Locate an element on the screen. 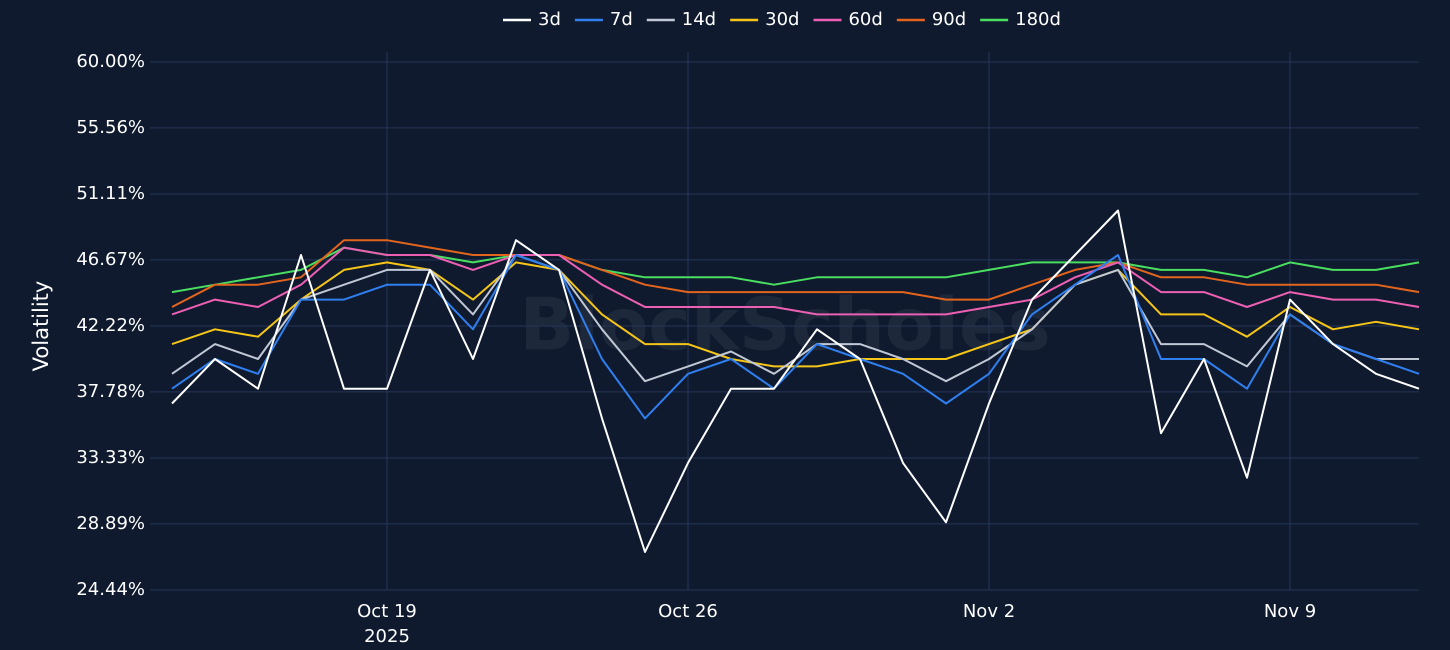  y-tick-label: 51.11% is located at coordinates (110, 193).